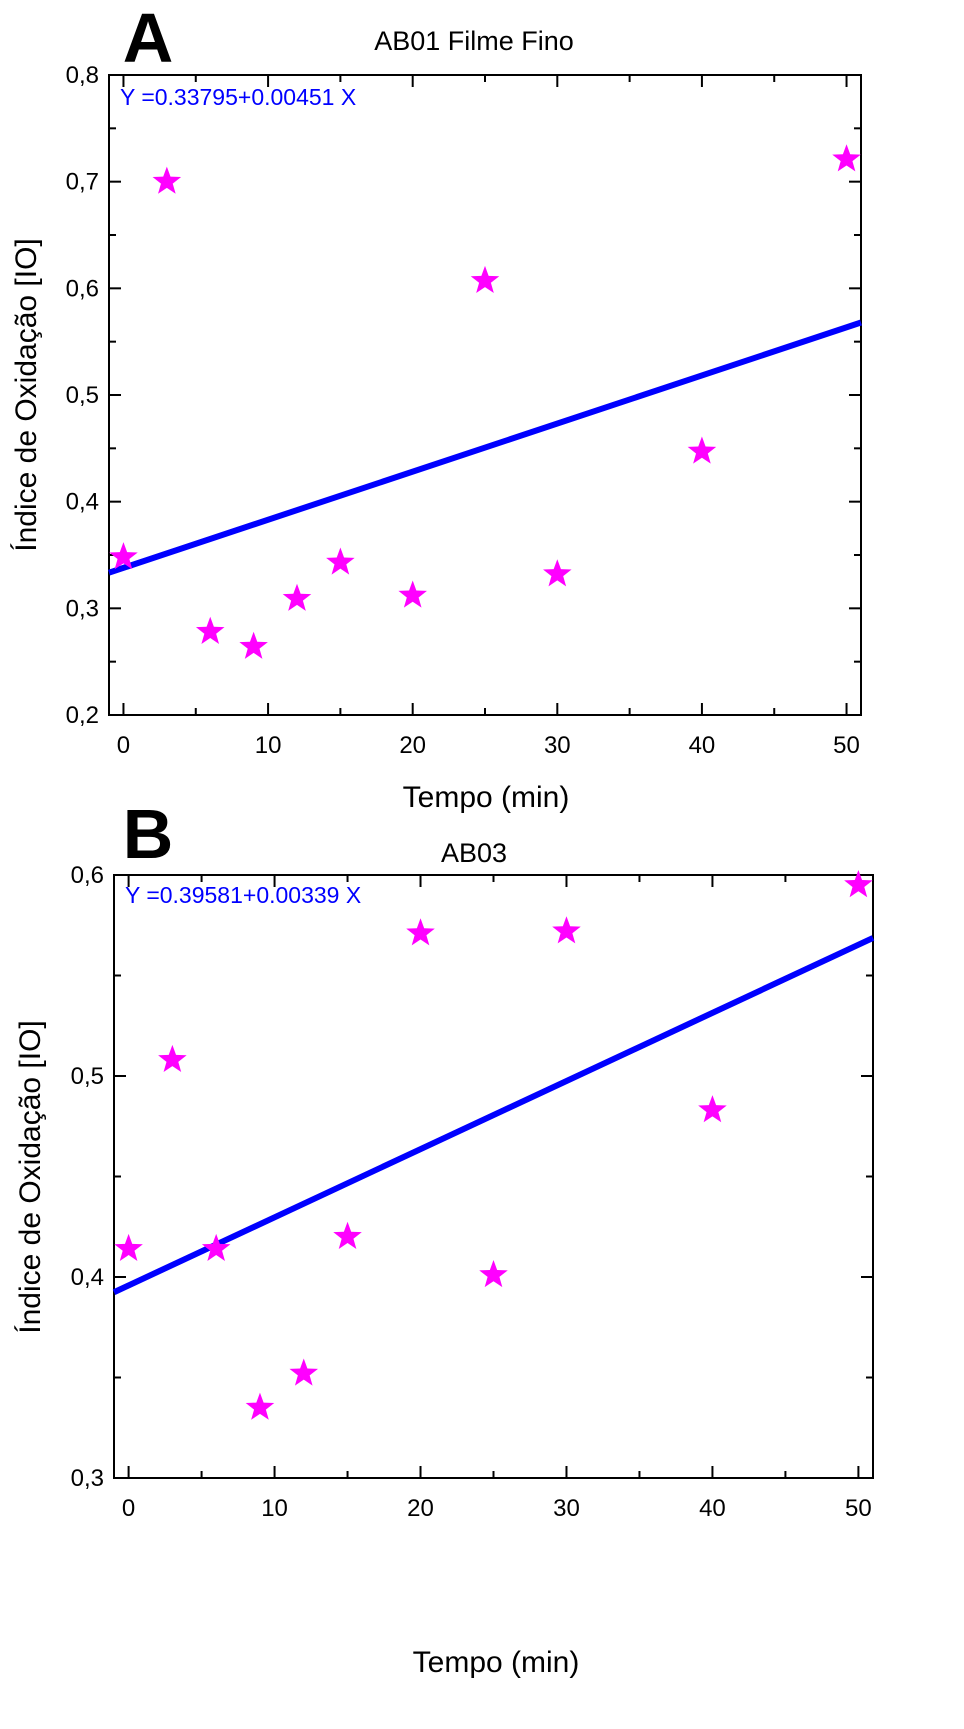  I want to click on chart-title: AB03, so click(474, 853).